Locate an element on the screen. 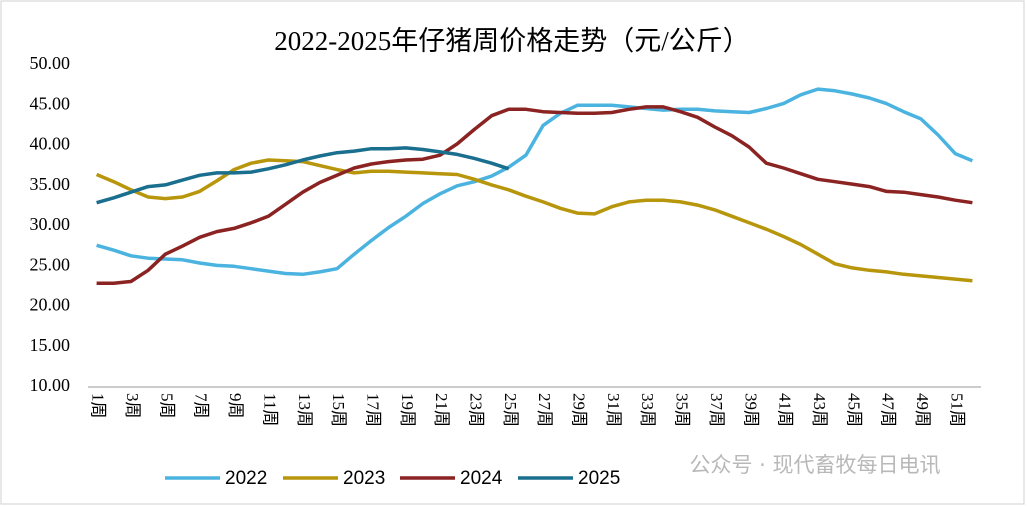 This screenshot has width=1027, height=507. x-tick-label: 11周 is located at coordinates (269, 409).